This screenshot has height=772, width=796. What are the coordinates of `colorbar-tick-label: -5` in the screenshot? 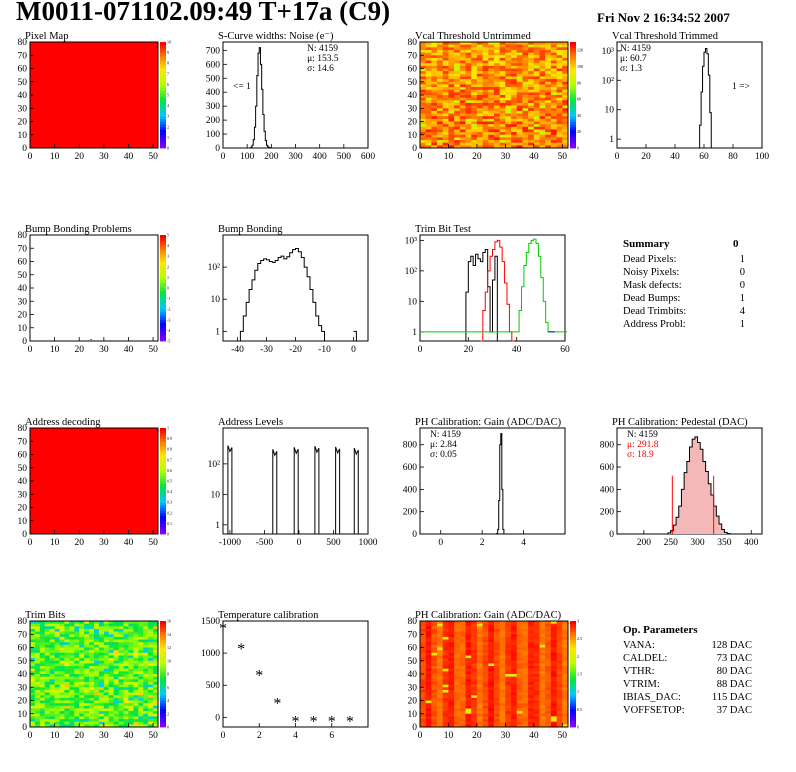 It's located at (168, 341).